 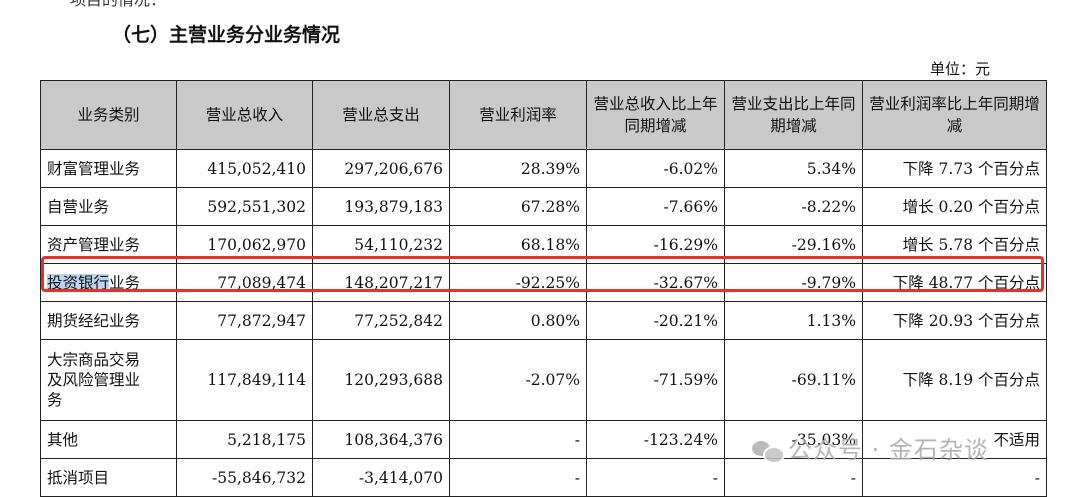 I want to click on cell-margin-change: 下降 48.77 个百分点, so click(x=954, y=282).